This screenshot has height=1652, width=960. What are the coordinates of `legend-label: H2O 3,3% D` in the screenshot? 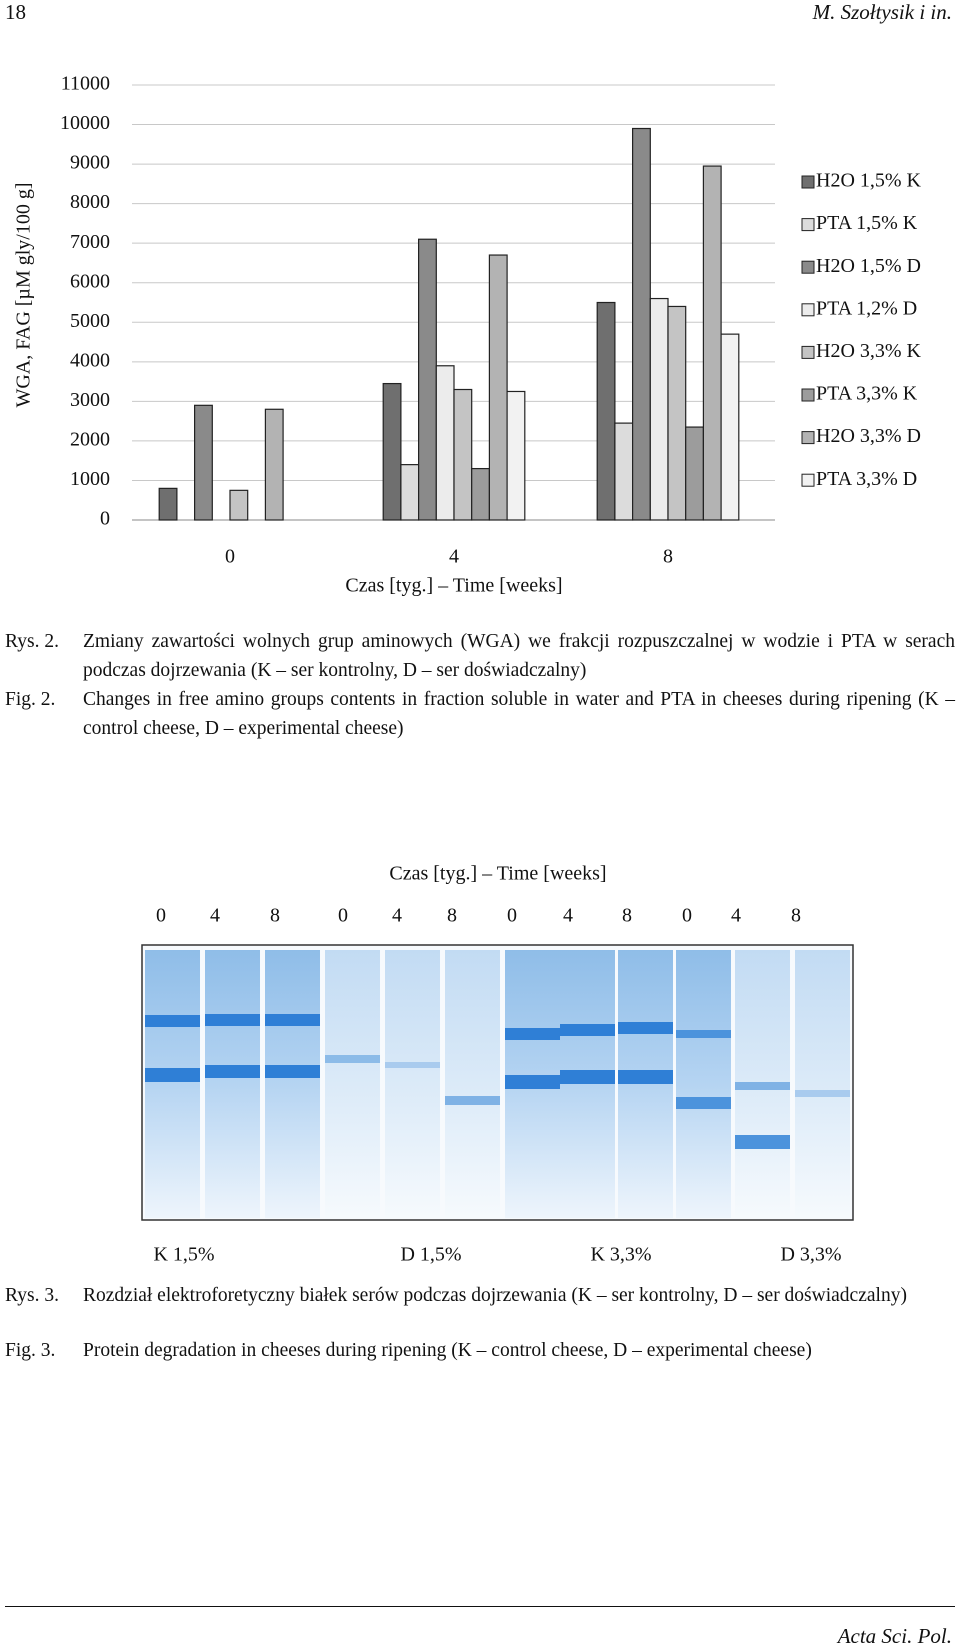 It's located at (868, 436).